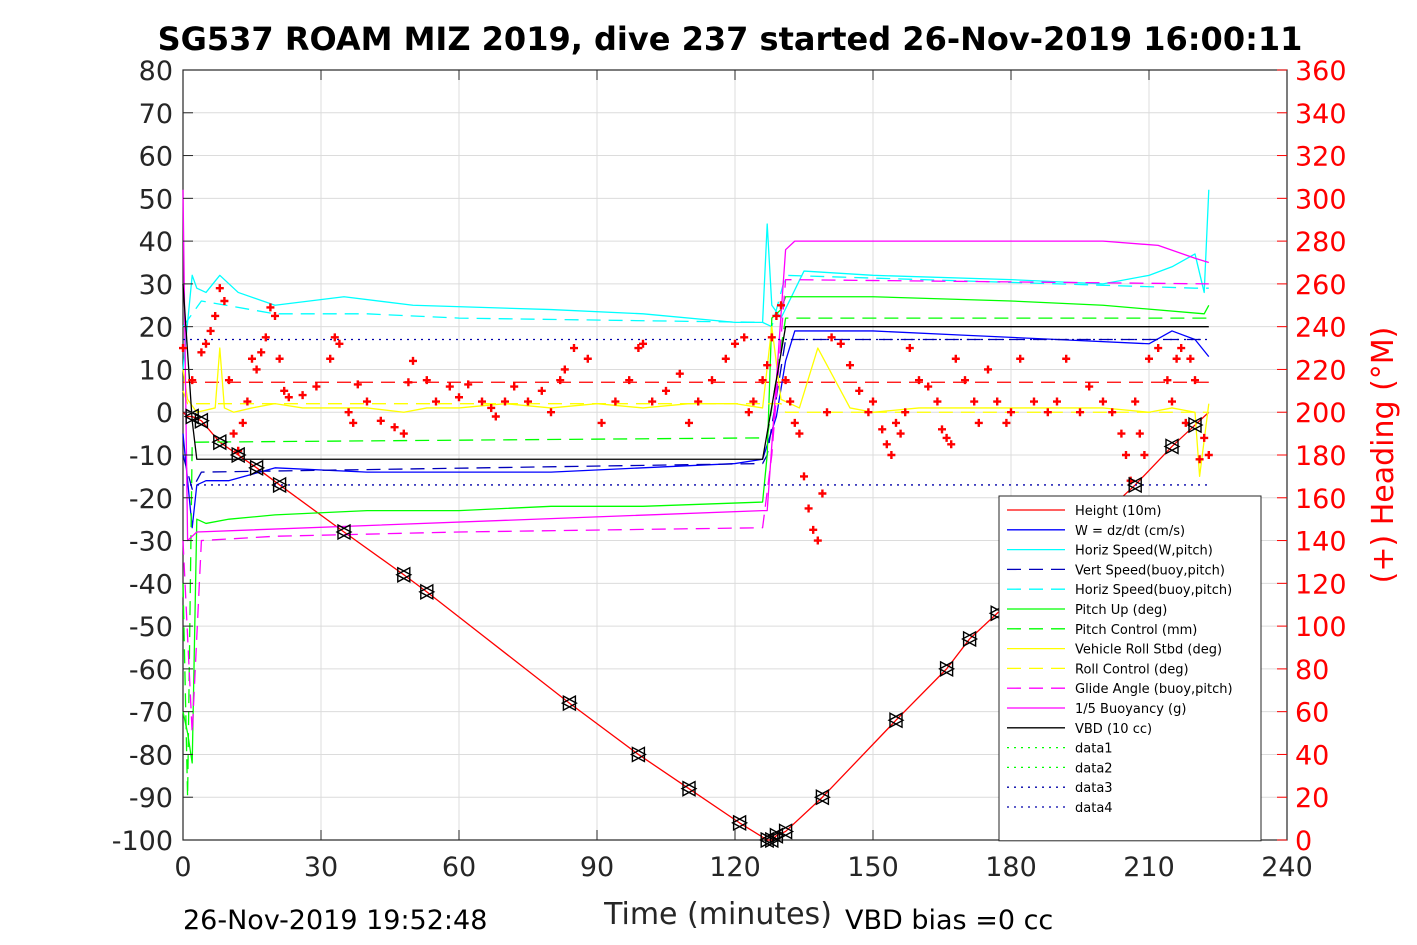 The width and height of the screenshot is (1417, 945). I want to click on legend-label: Horiz Speed(W,pitch), so click(1144, 551).